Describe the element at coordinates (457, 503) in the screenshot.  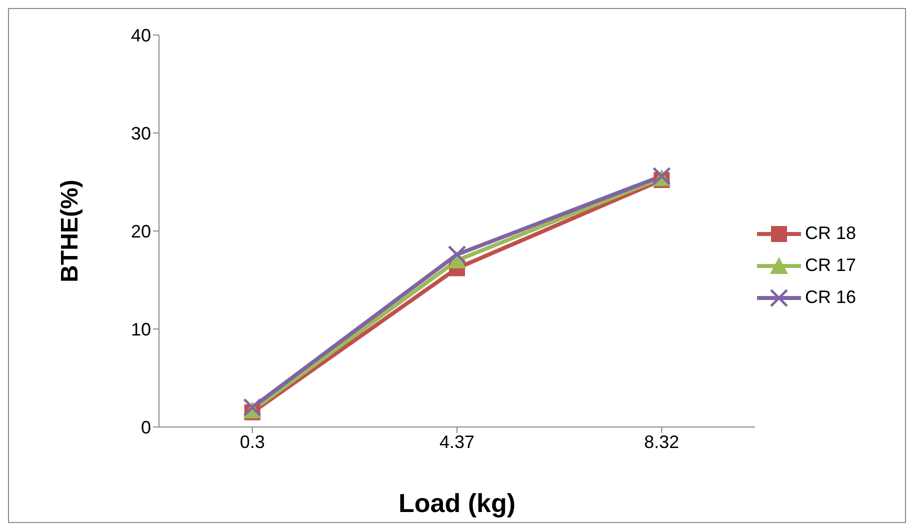
I see `x-axis-title: Load (kg)` at that location.